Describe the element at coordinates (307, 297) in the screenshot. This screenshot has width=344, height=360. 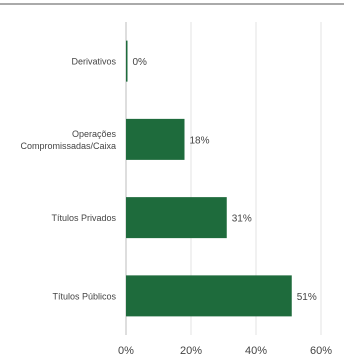
I see `data-label-3: 51%` at that location.